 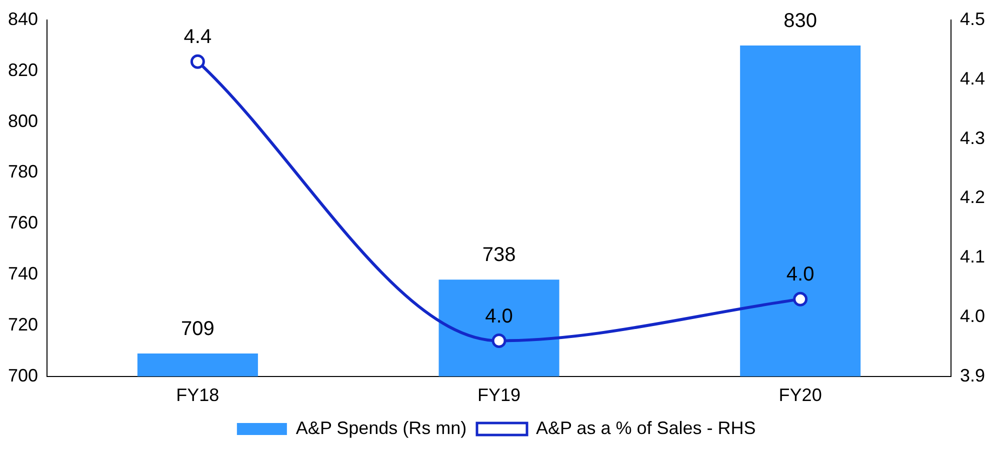 I want to click on data-label: 709, so click(x=197, y=329).